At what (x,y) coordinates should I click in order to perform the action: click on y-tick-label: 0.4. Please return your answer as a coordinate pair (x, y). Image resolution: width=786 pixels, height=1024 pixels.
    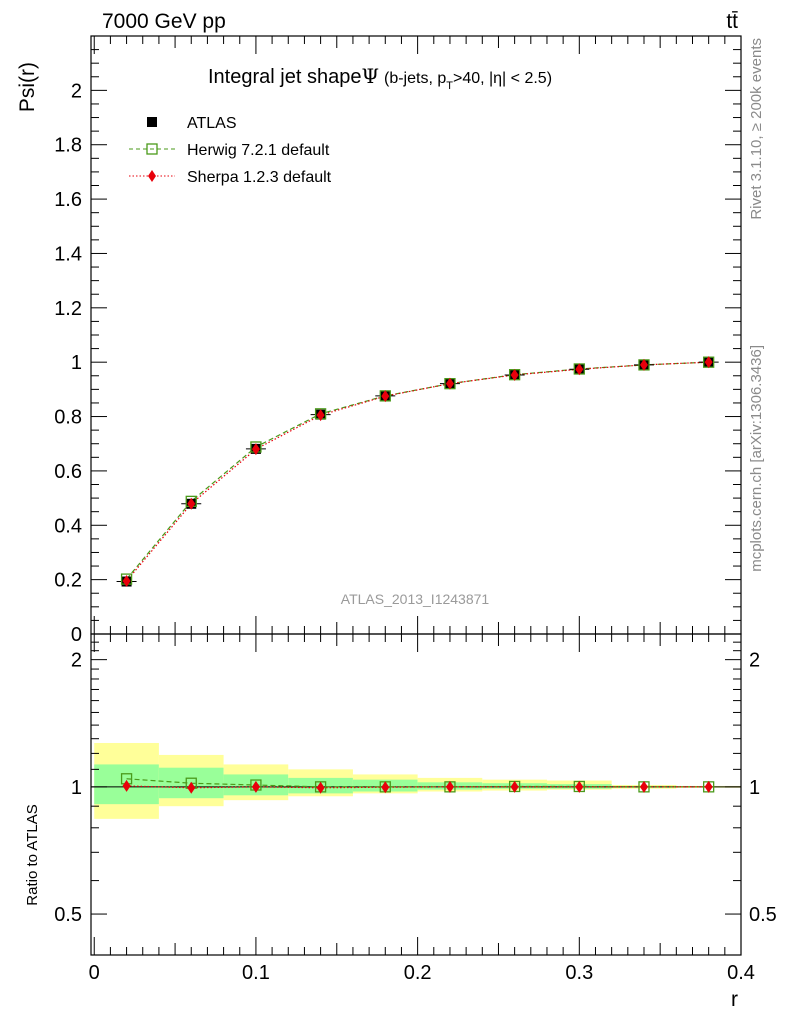
    Looking at the image, I should click on (68, 526).